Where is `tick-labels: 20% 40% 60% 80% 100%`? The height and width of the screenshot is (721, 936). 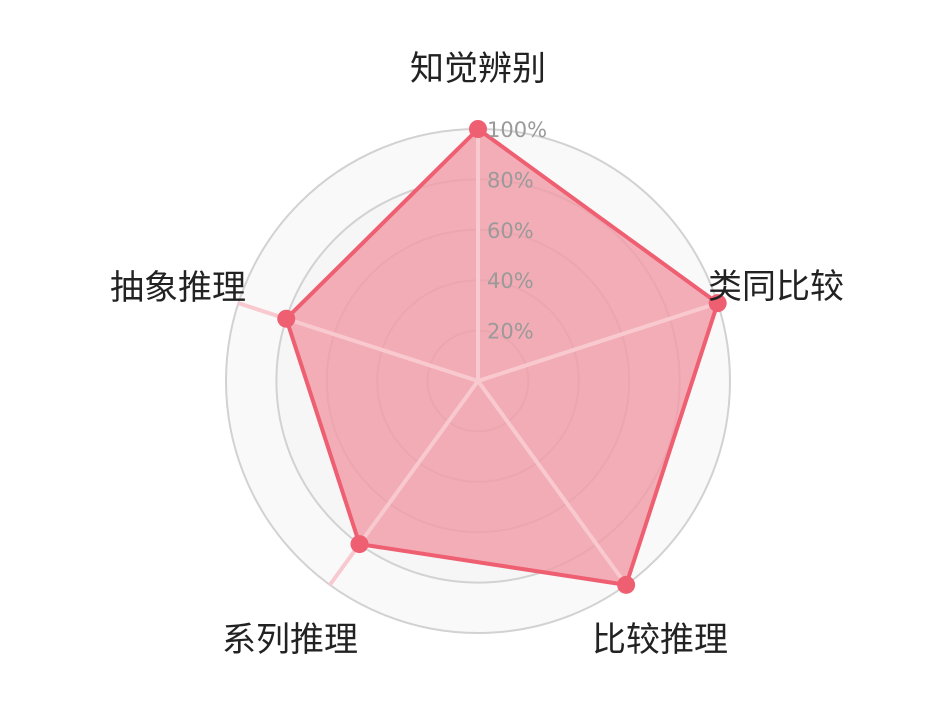 tick-labels: 20% 40% 60% 80% 100% is located at coordinates (517, 231).